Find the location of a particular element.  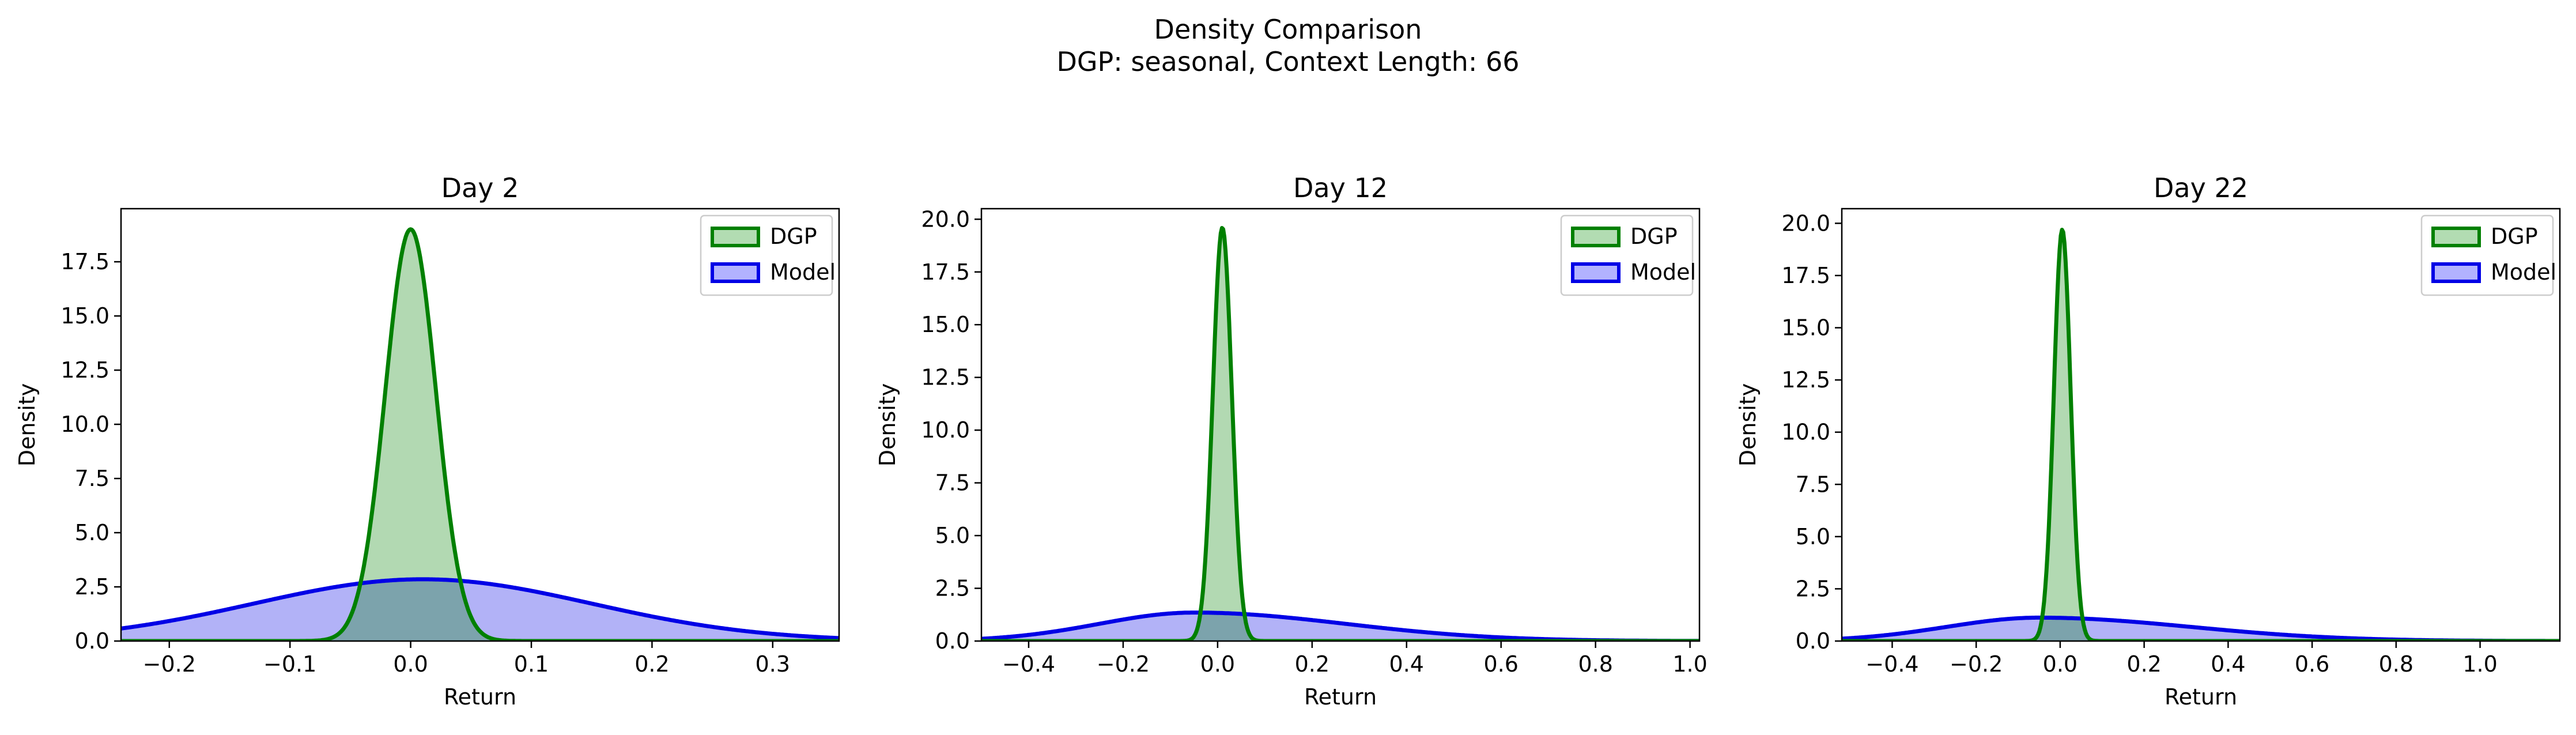

subplot-title: Day 12 is located at coordinates (1340, 187).